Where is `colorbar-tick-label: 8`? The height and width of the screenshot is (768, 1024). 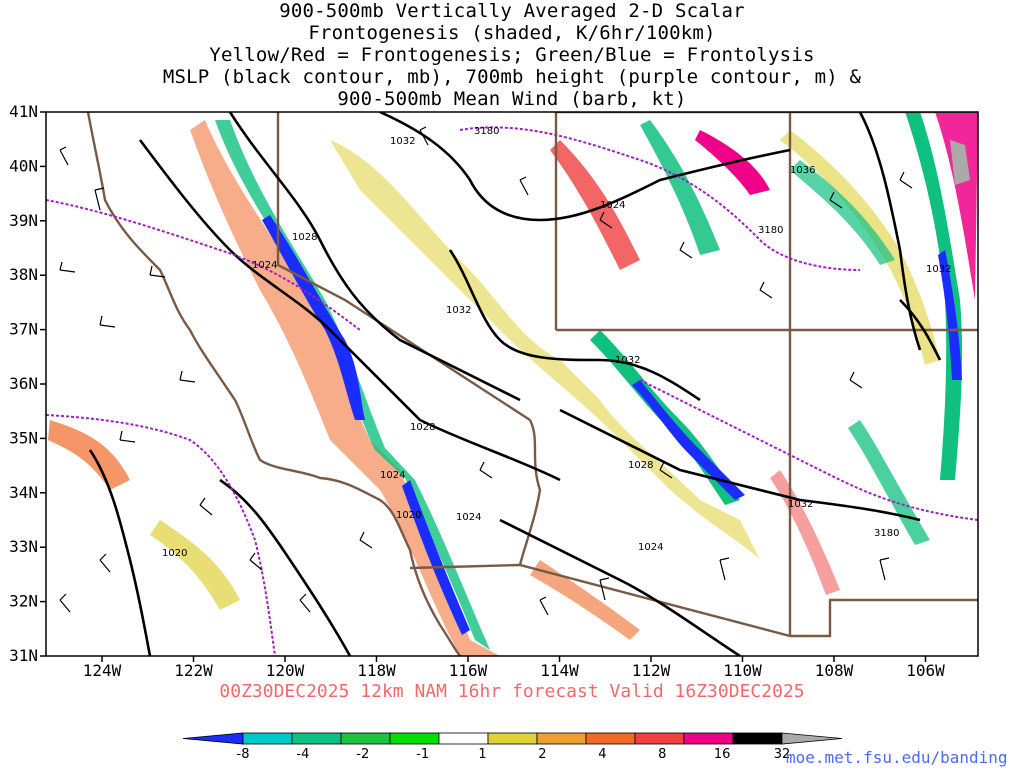
colorbar-tick-label: 8 is located at coordinates (662, 754).